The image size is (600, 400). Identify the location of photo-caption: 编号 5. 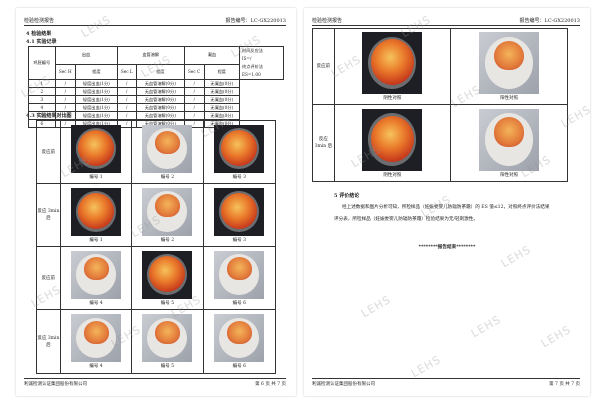
(167, 366).